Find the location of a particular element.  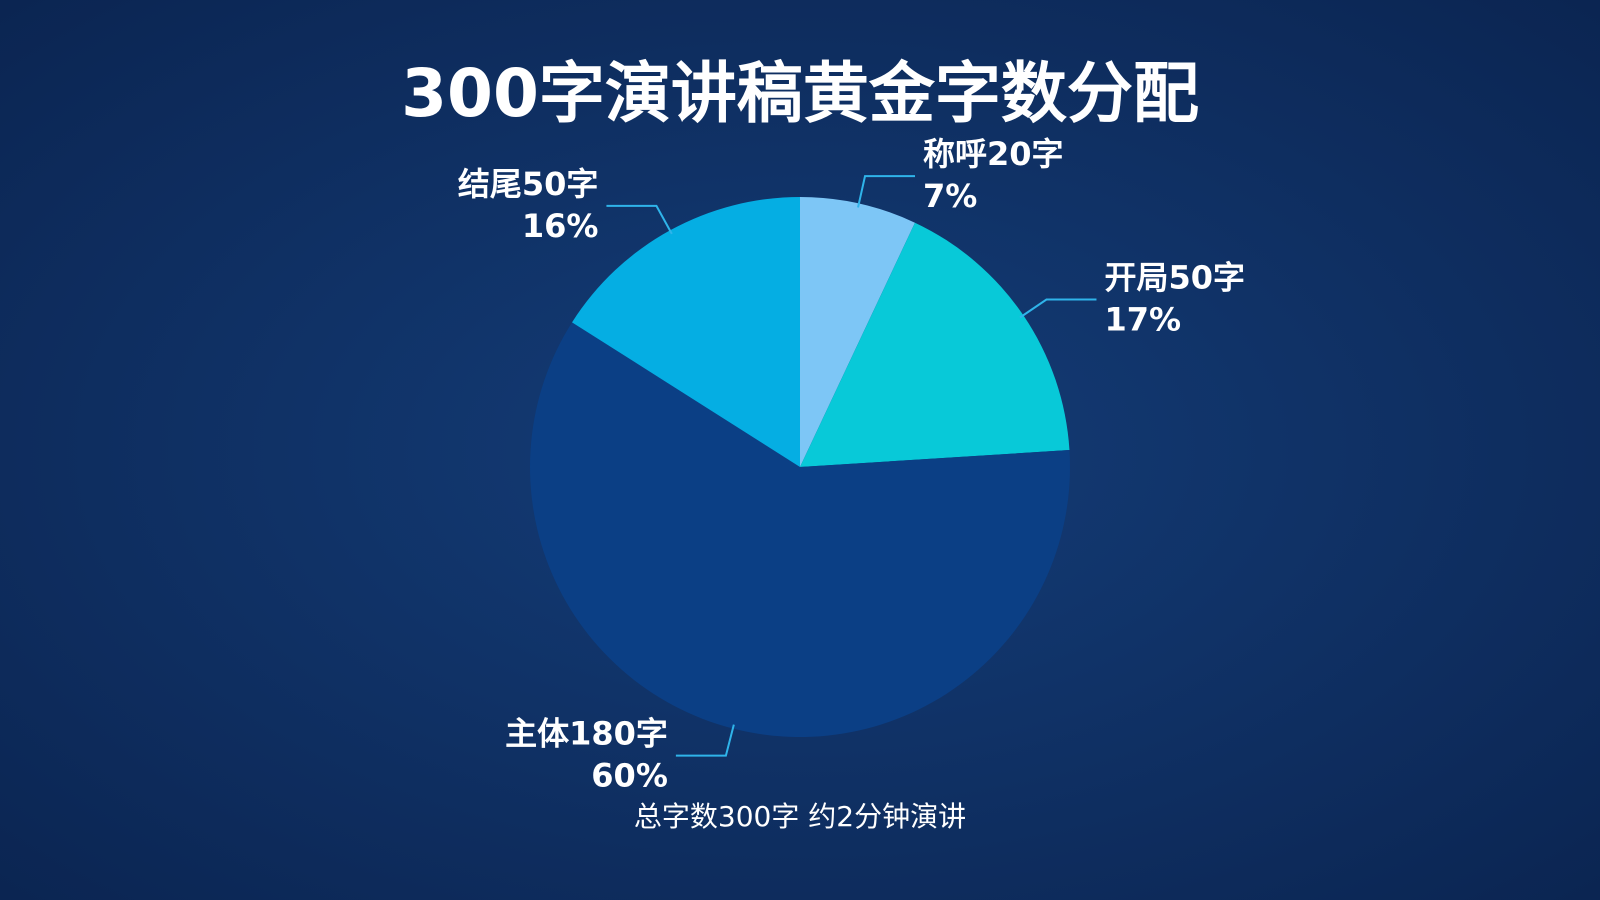

slice-label: 结尾50字 is located at coordinates (528, 184).